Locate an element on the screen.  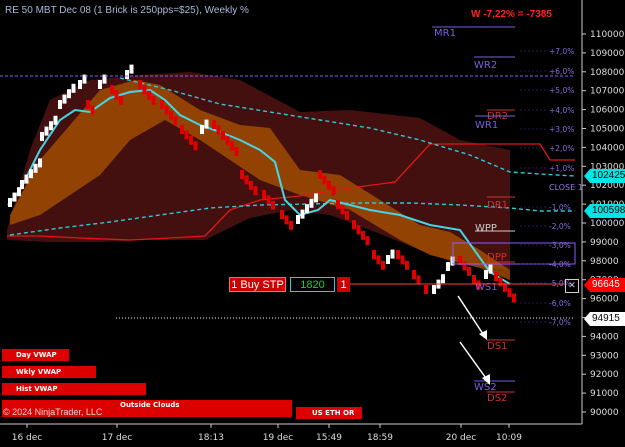
price-tick-label: 99000 is located at coordinates (604, 243).